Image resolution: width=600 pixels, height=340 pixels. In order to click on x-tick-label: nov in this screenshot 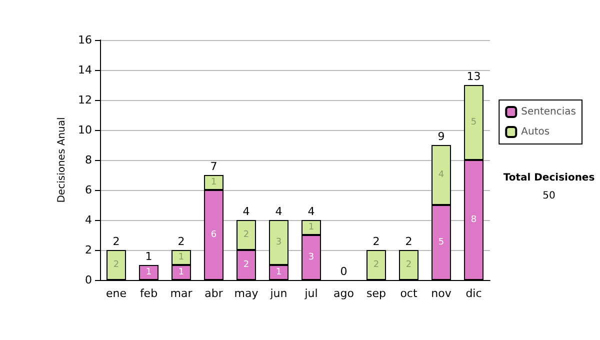, I will do `click(441, 293)`.